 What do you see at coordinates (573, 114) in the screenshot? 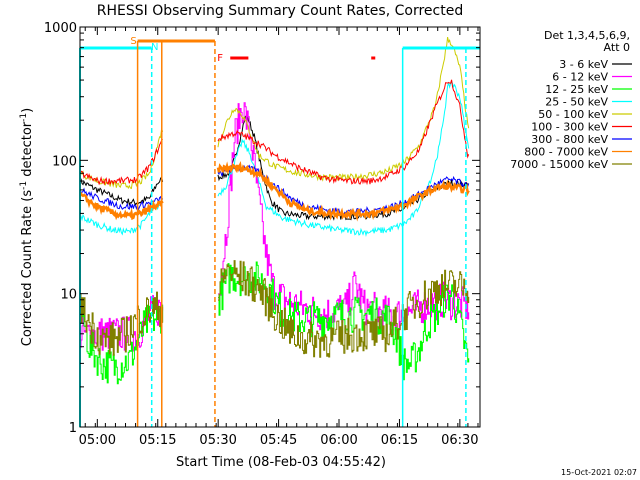
I see `legend-label: 50 - 100 keV` at bounding box center [573, 114].